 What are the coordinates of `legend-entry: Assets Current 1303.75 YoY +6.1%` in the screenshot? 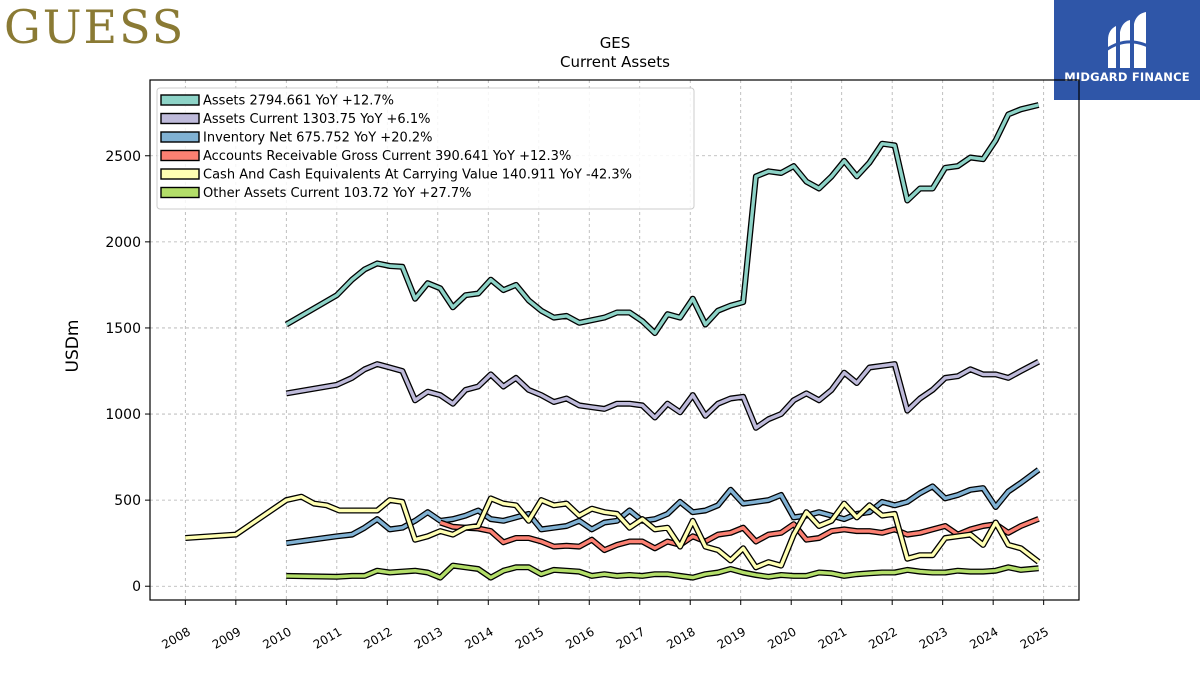 It's located at (316, 119).